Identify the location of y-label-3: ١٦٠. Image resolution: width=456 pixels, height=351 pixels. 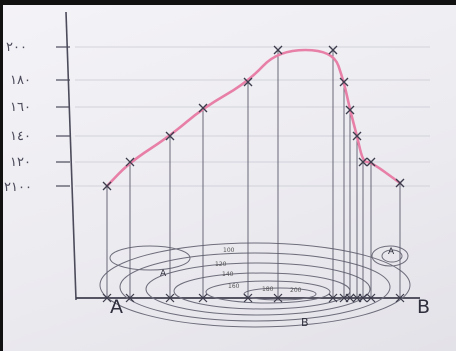
(20, 107).